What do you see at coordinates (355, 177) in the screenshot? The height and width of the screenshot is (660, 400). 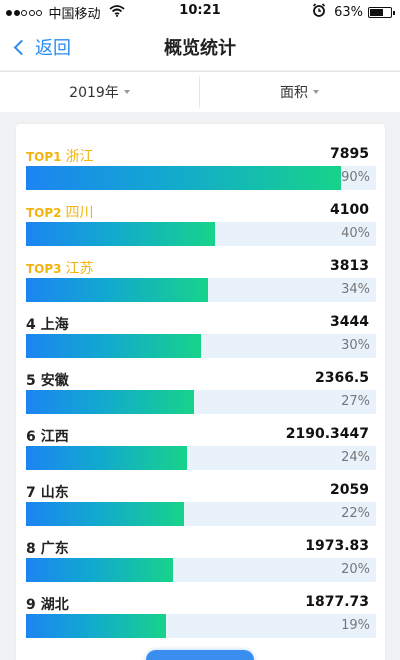 I see `percent-label: 90%` at bounding box center [355, 177].